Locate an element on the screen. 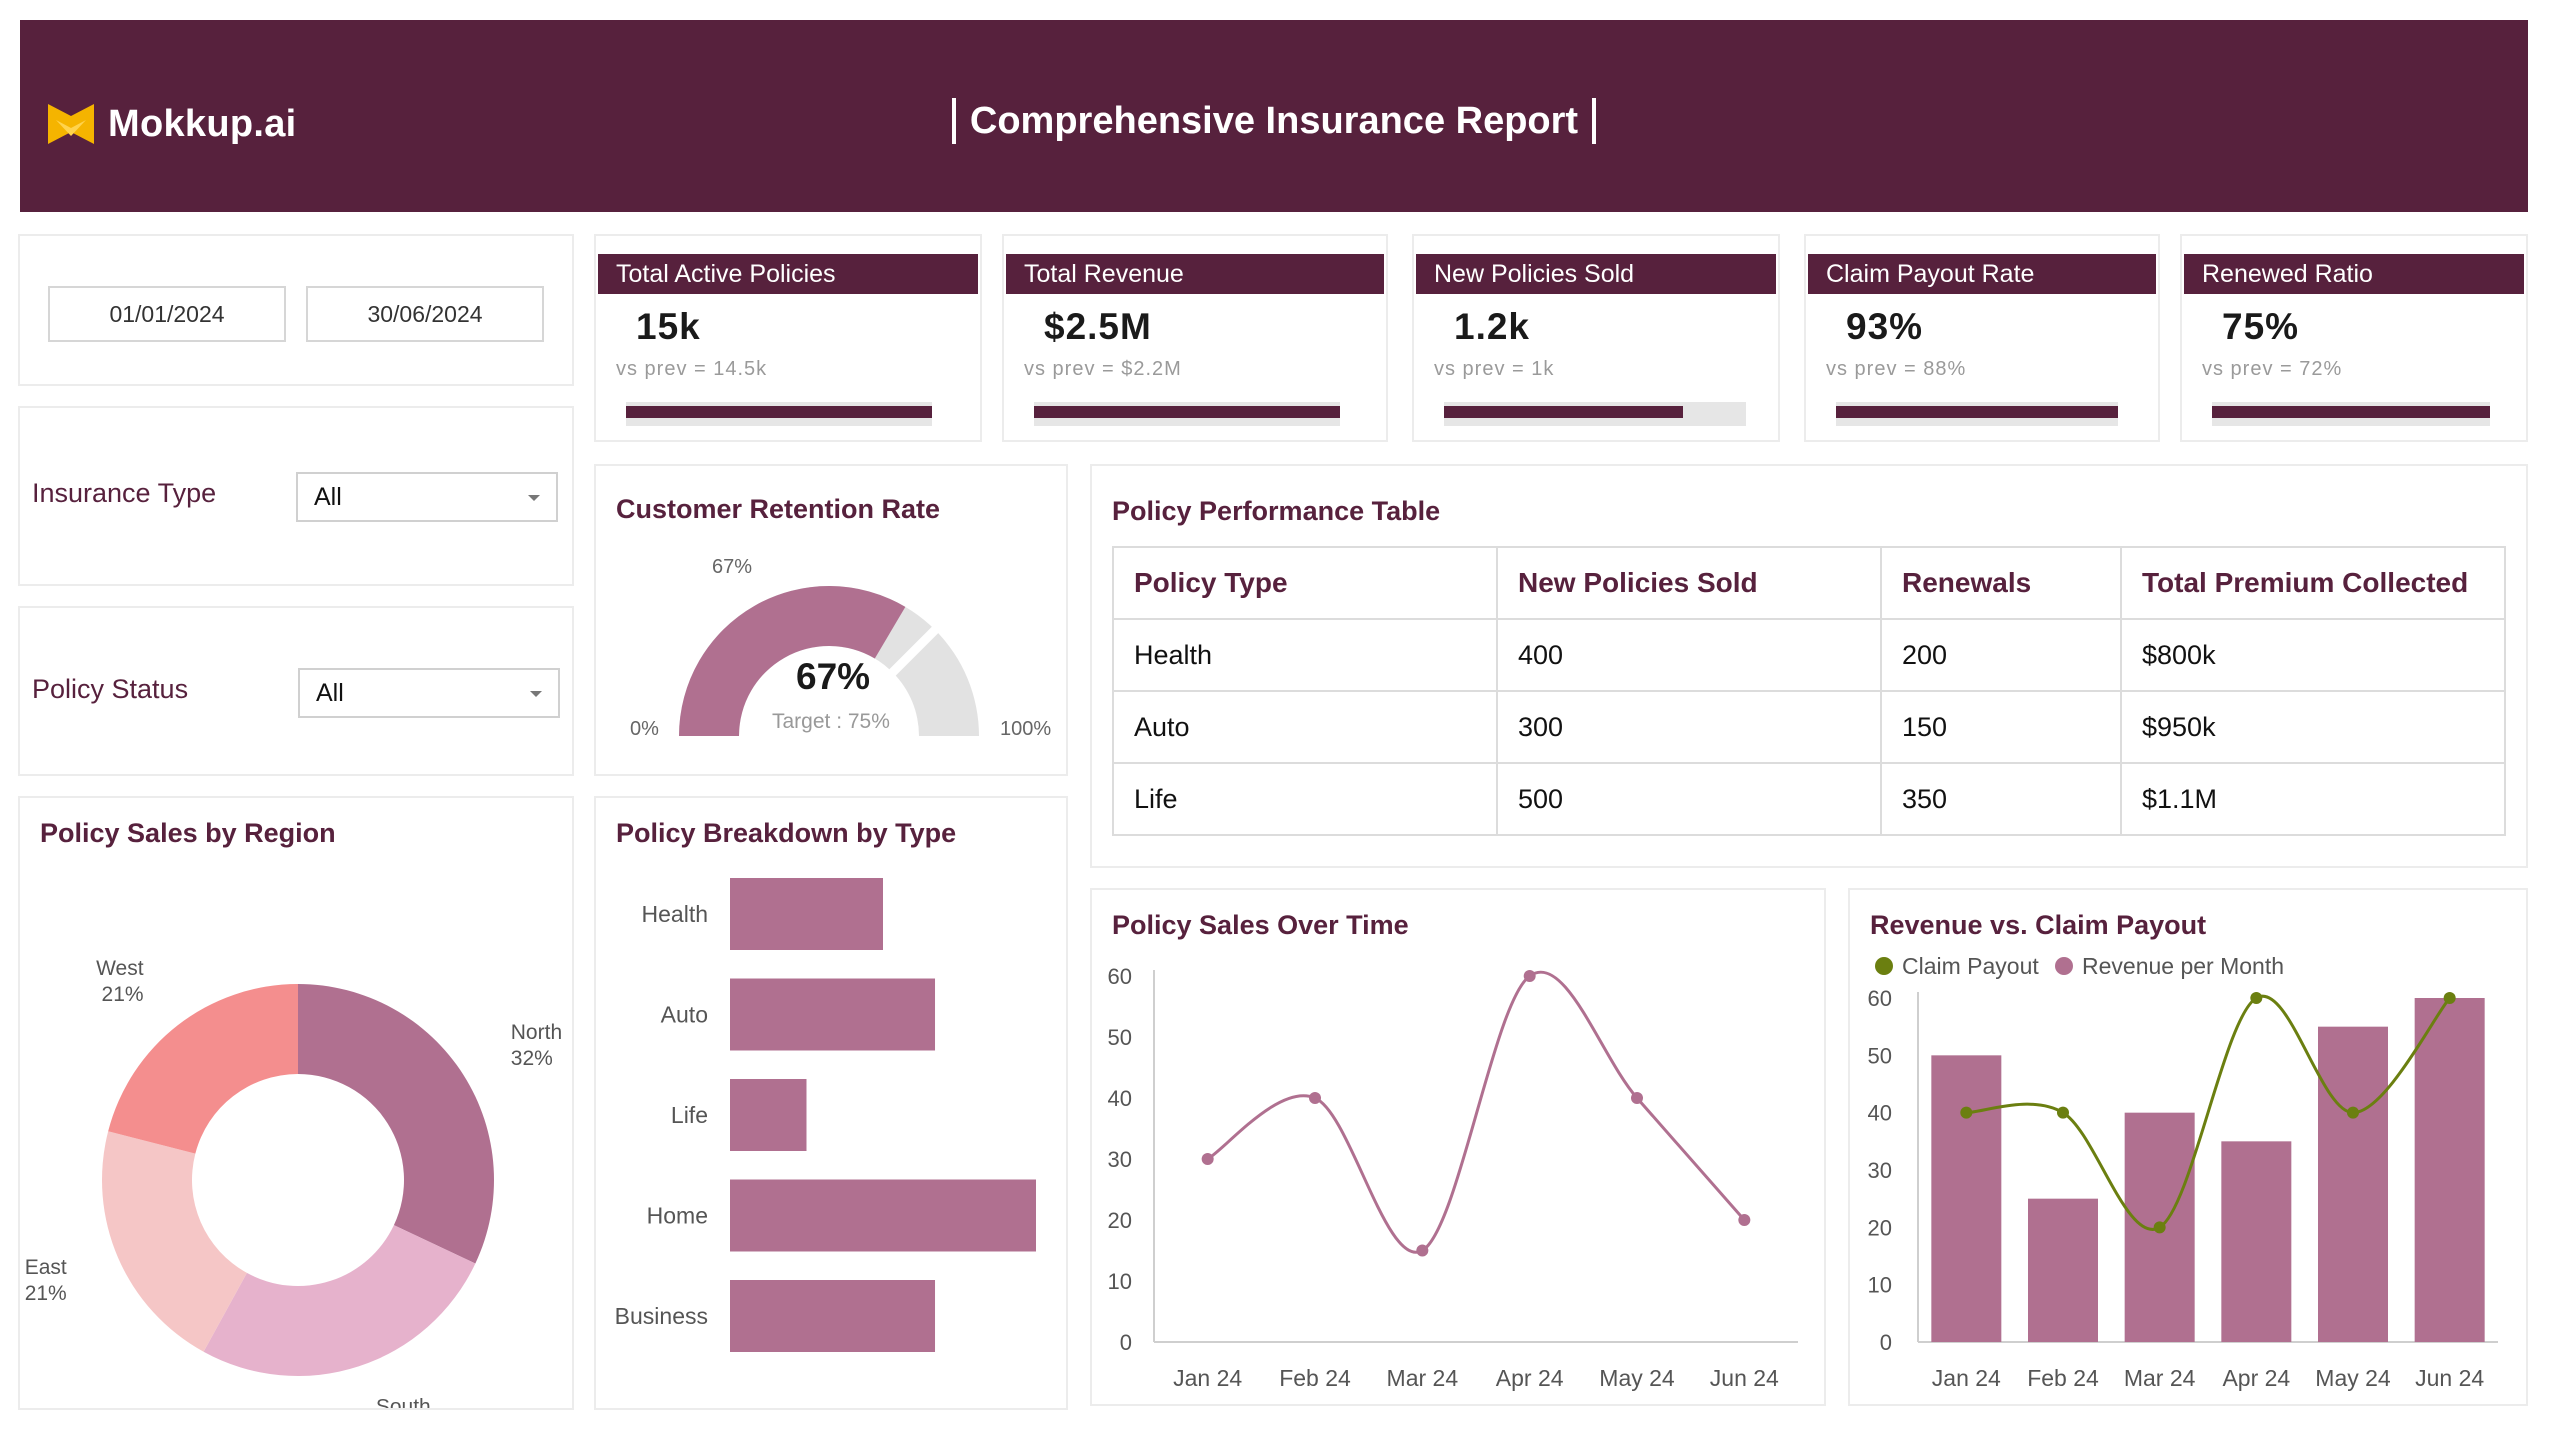  kpi-title: Total Active Policies is located at coordinates (788, 274).